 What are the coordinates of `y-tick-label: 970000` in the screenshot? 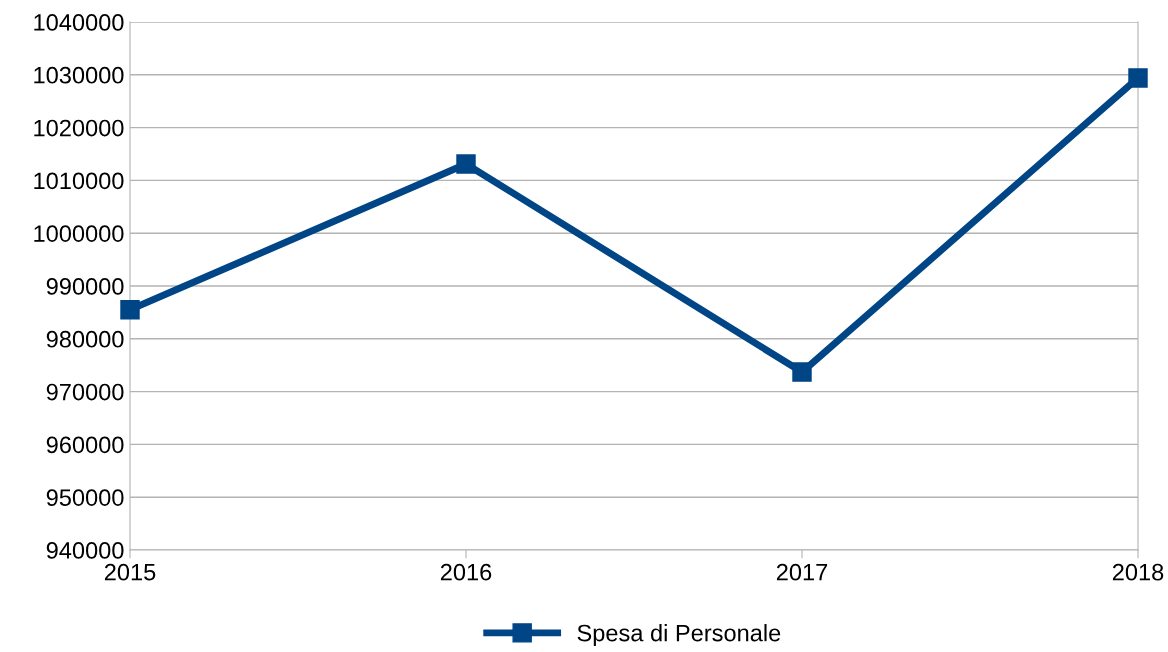 It's located at (85, 392).